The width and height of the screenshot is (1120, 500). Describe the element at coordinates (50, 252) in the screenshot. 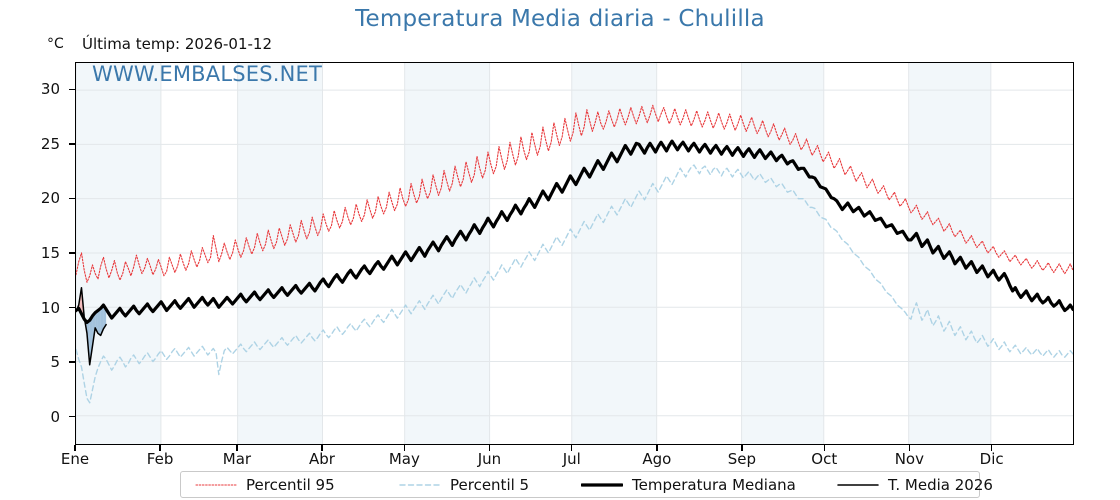

I see `y-tick-label: 15` at that location.